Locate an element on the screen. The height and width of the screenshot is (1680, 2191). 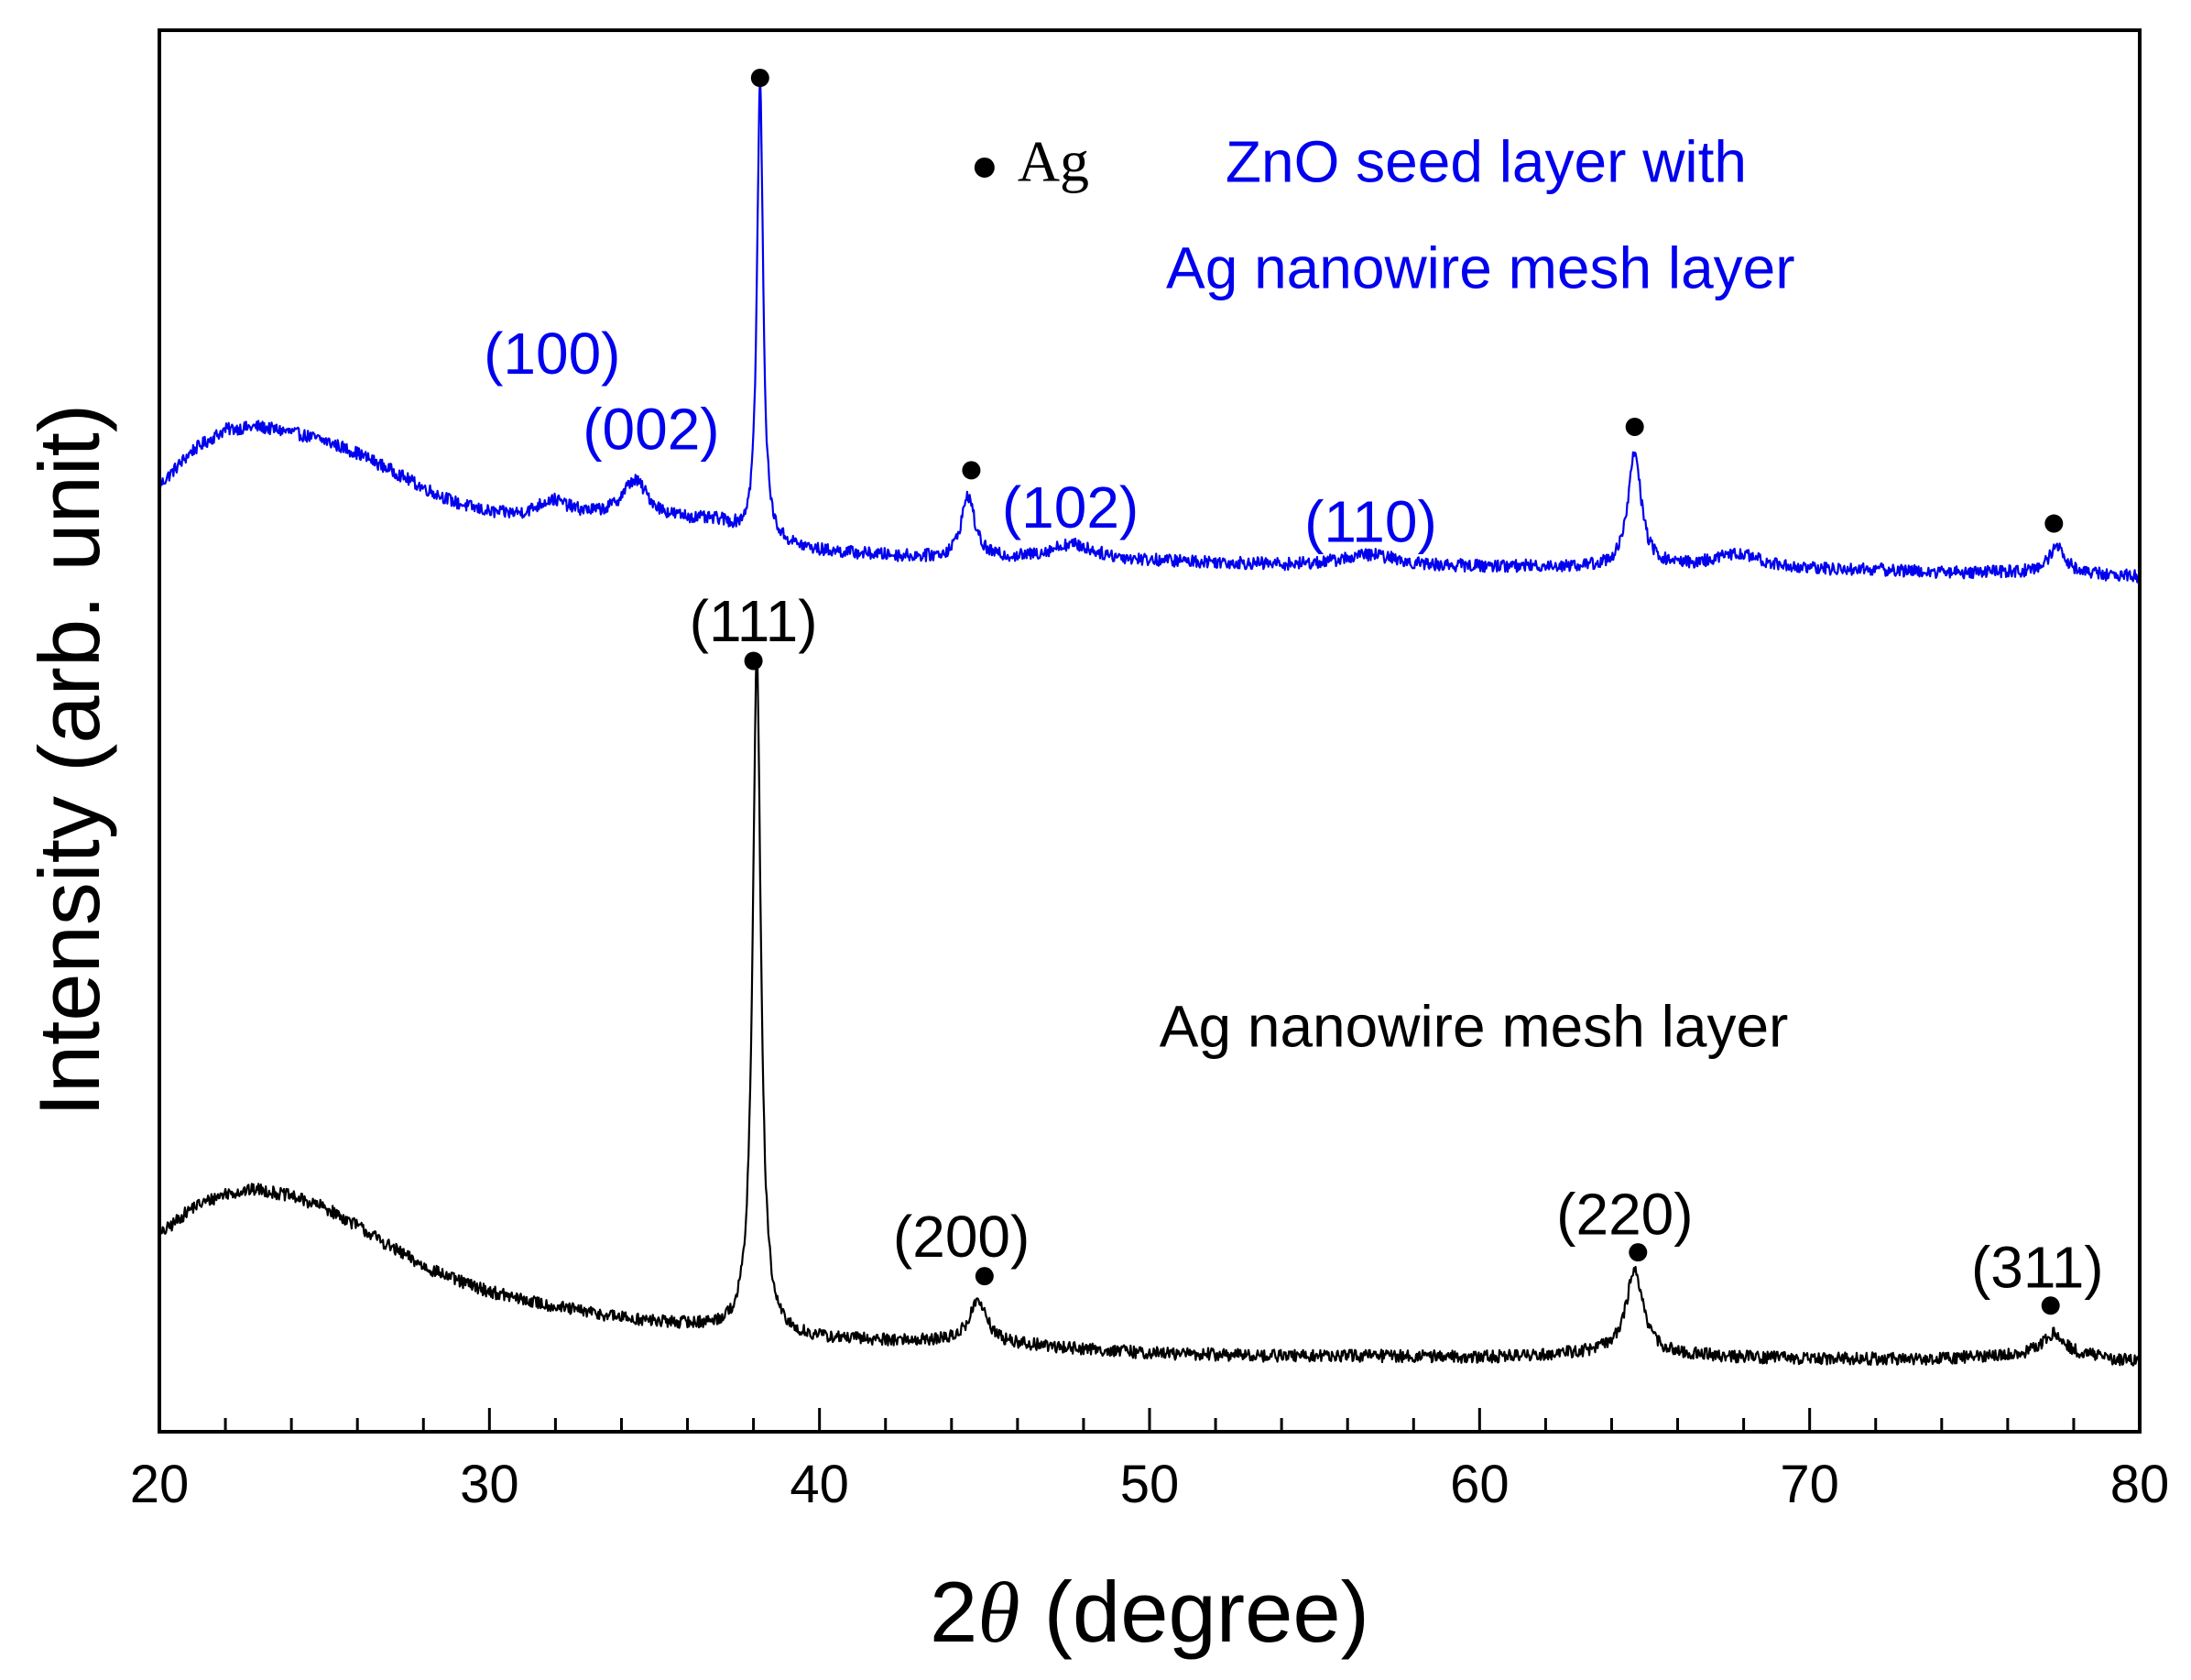
x-tick-label-70: 70 is located at coordinates (1809, 1484).